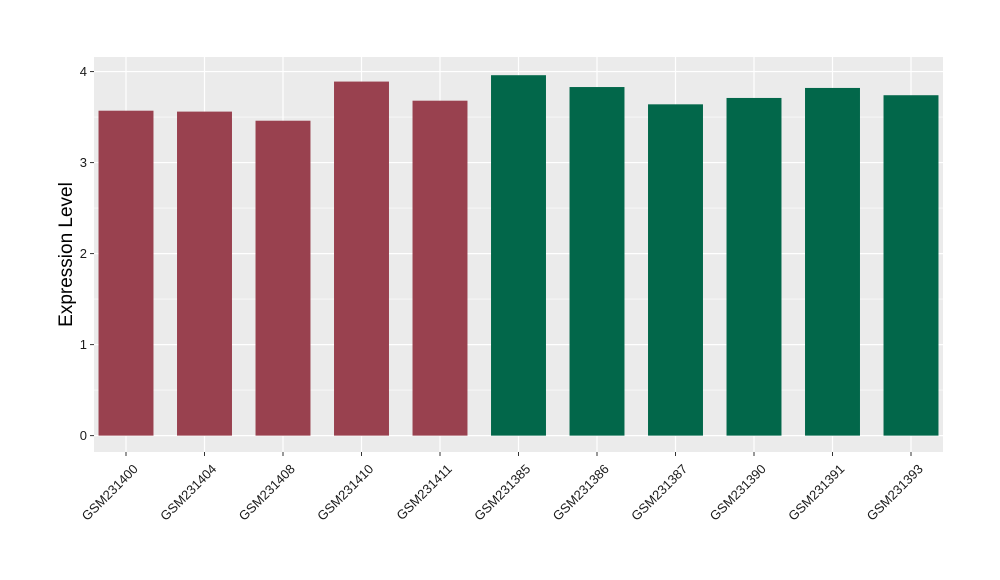 The image size is (1000, 580). What do you see at coordinates (66, 254) in the screenshot?
I see `y-axis-title: Expression Level` at bounding box center [66, 254].